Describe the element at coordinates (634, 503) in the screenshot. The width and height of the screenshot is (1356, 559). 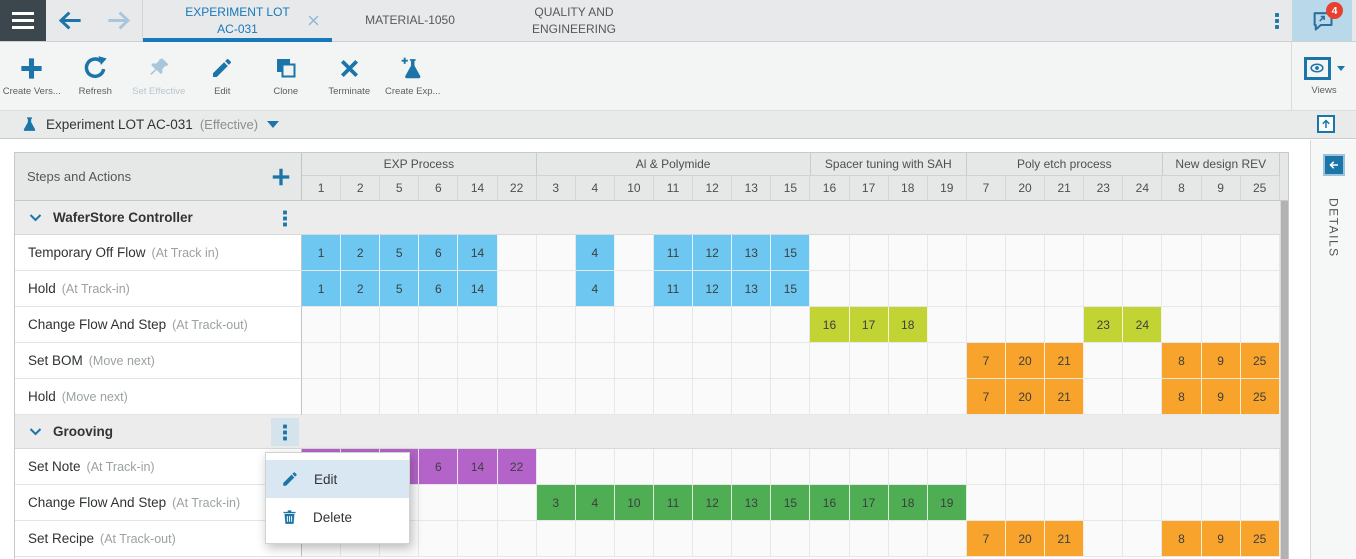
I see `schedule-cell-filled-10: 10` at that location.